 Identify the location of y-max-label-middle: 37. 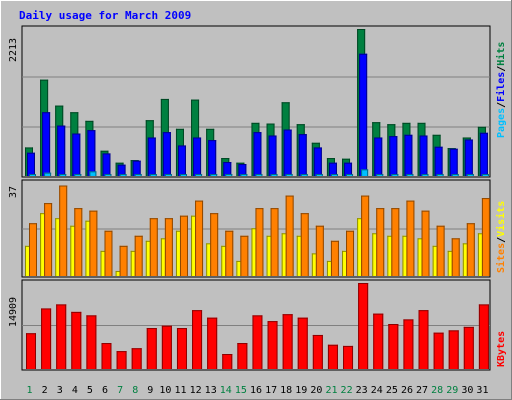
(13, 192).